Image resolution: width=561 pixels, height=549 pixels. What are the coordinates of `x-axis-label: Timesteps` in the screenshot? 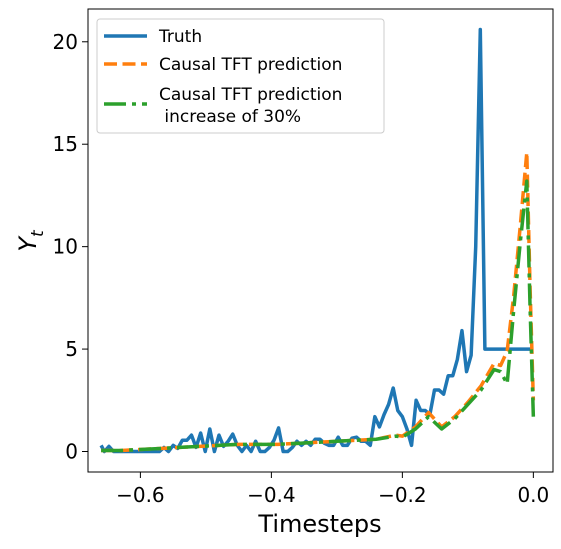 It's located at (319, 524).